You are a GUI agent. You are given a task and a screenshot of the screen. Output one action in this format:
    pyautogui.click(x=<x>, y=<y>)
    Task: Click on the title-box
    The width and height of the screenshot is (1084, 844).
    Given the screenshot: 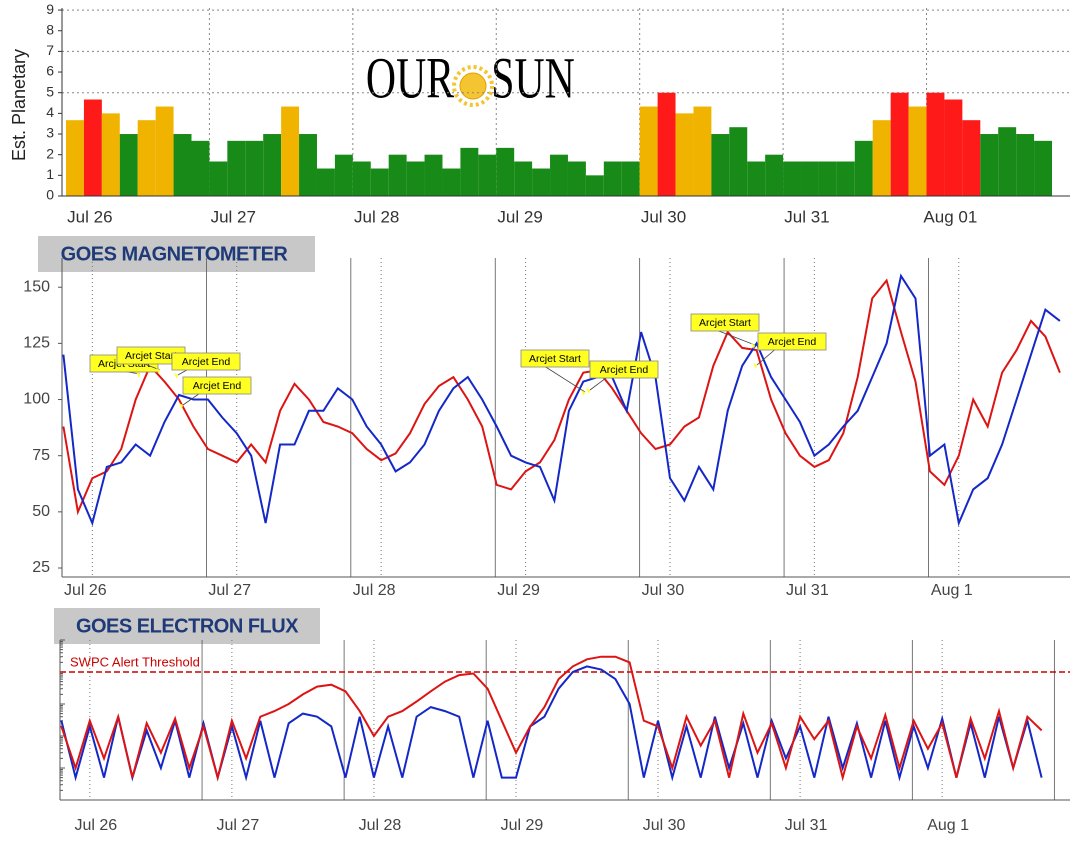 What is the action you would take?
    pyautogui.click(x=176, y=254)
    